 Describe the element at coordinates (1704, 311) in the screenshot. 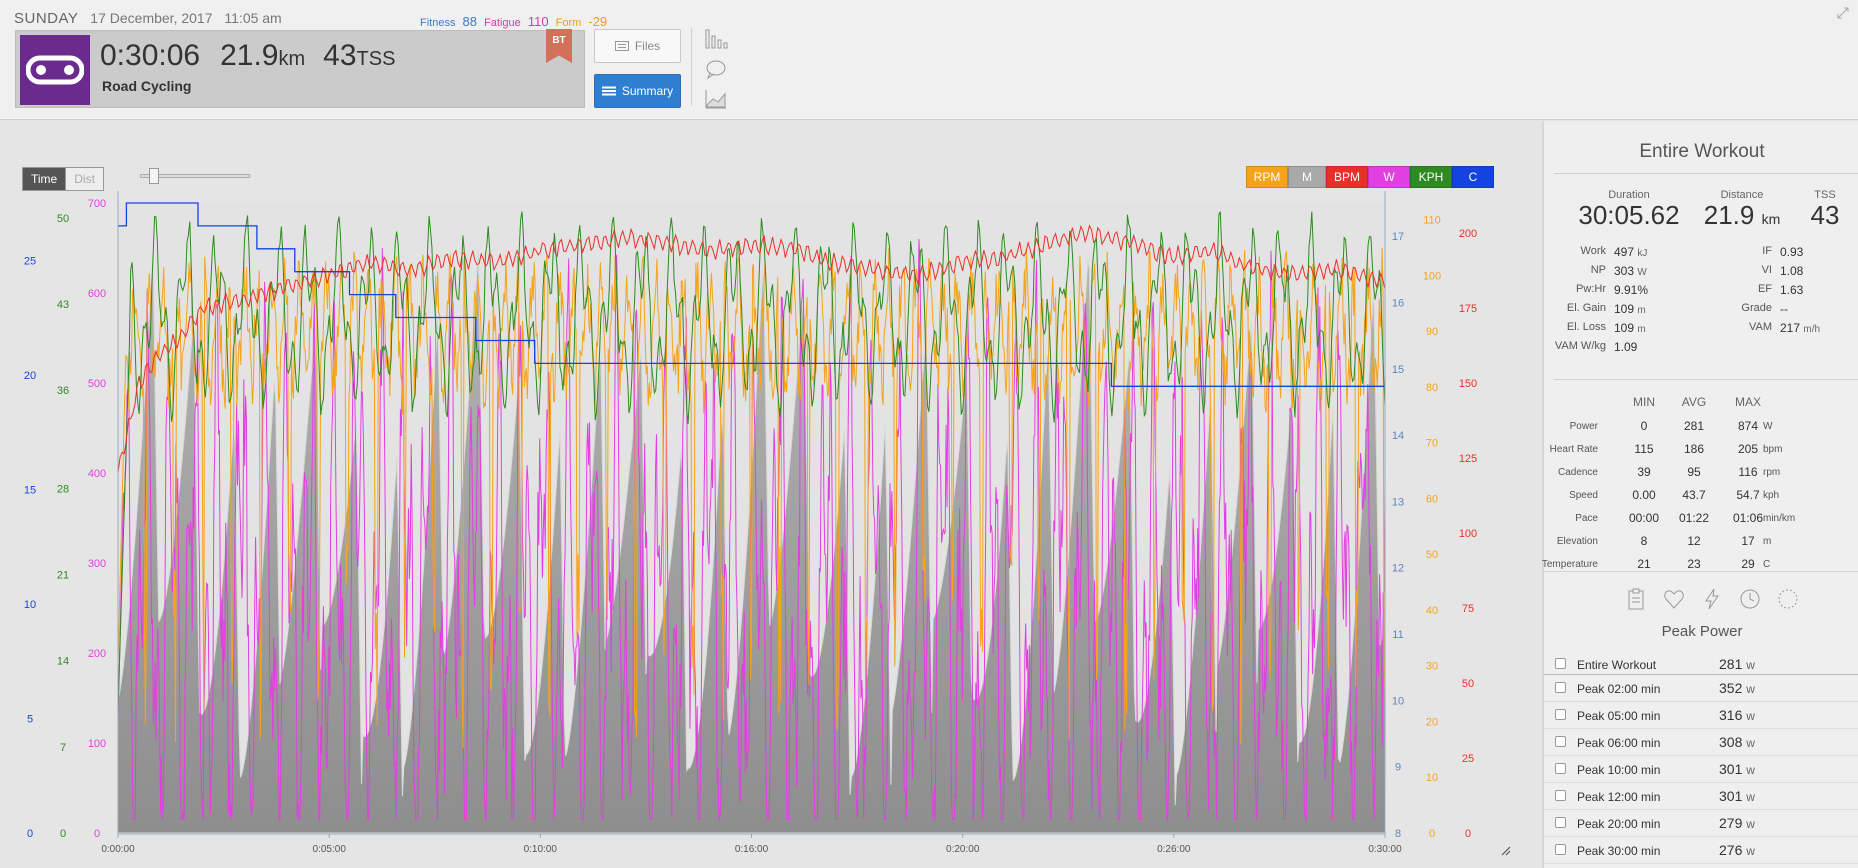

I see `stat-row: El. Gain 109 m Grade --` at that location.